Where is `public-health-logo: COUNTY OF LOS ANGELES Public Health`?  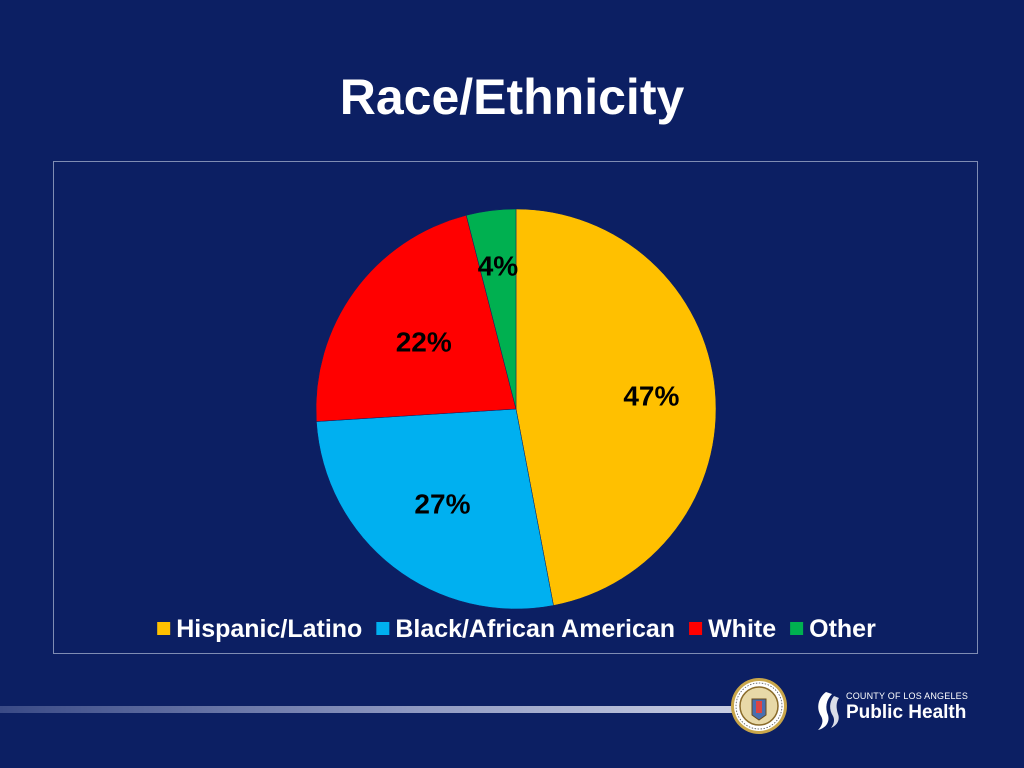
public-health-logo: COUNTY OF LOS ANGELES Public Health is located at coordinates (890, 711).